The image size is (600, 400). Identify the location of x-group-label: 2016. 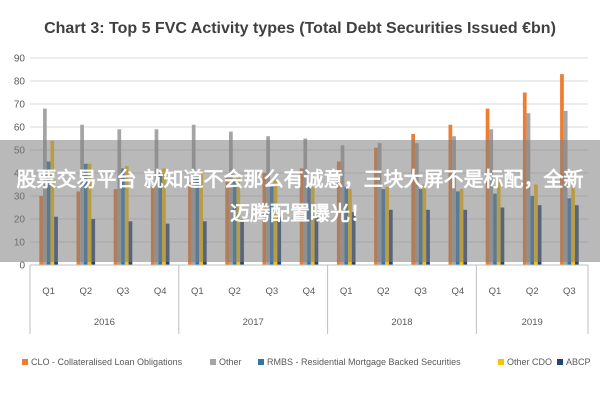
(104, 322).